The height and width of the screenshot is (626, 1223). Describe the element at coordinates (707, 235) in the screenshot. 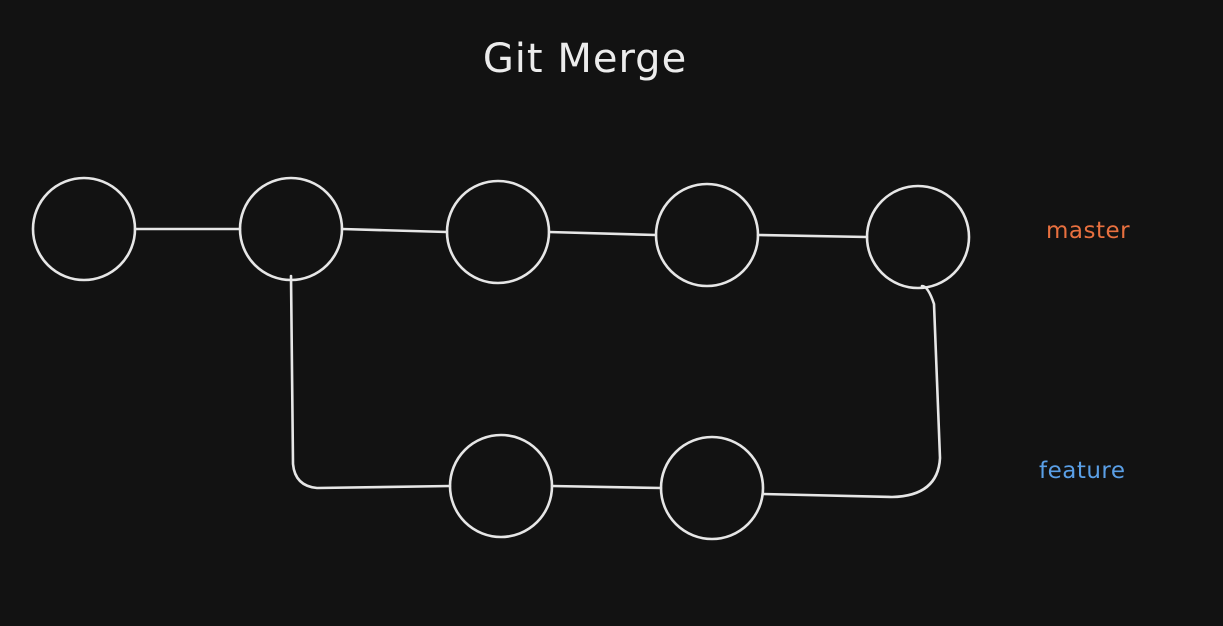

I see `commit-node-m4` at that location.